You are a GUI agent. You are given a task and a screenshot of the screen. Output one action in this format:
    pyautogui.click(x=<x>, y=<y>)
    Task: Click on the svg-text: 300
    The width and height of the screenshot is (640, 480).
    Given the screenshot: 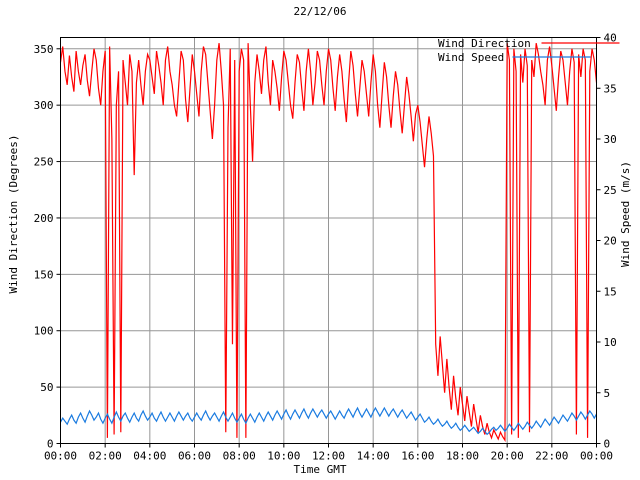 What is the action you would take?
    pyautogui.click(x=44, y=105)
    